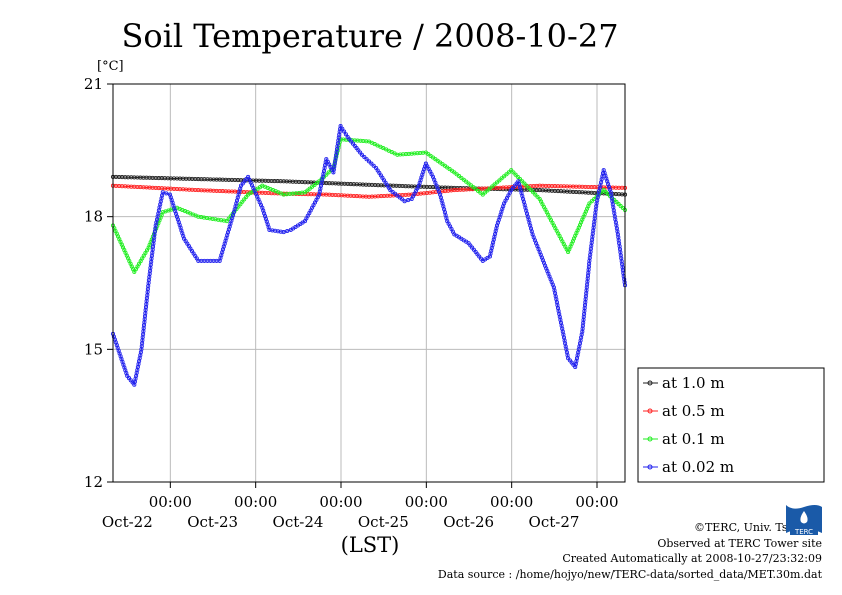 The image size is (842, 595). What do you see at coordinates (110, 66) in the screenshot?
I see `y-axis-label: [°C]` at bounding box center [110, 66].